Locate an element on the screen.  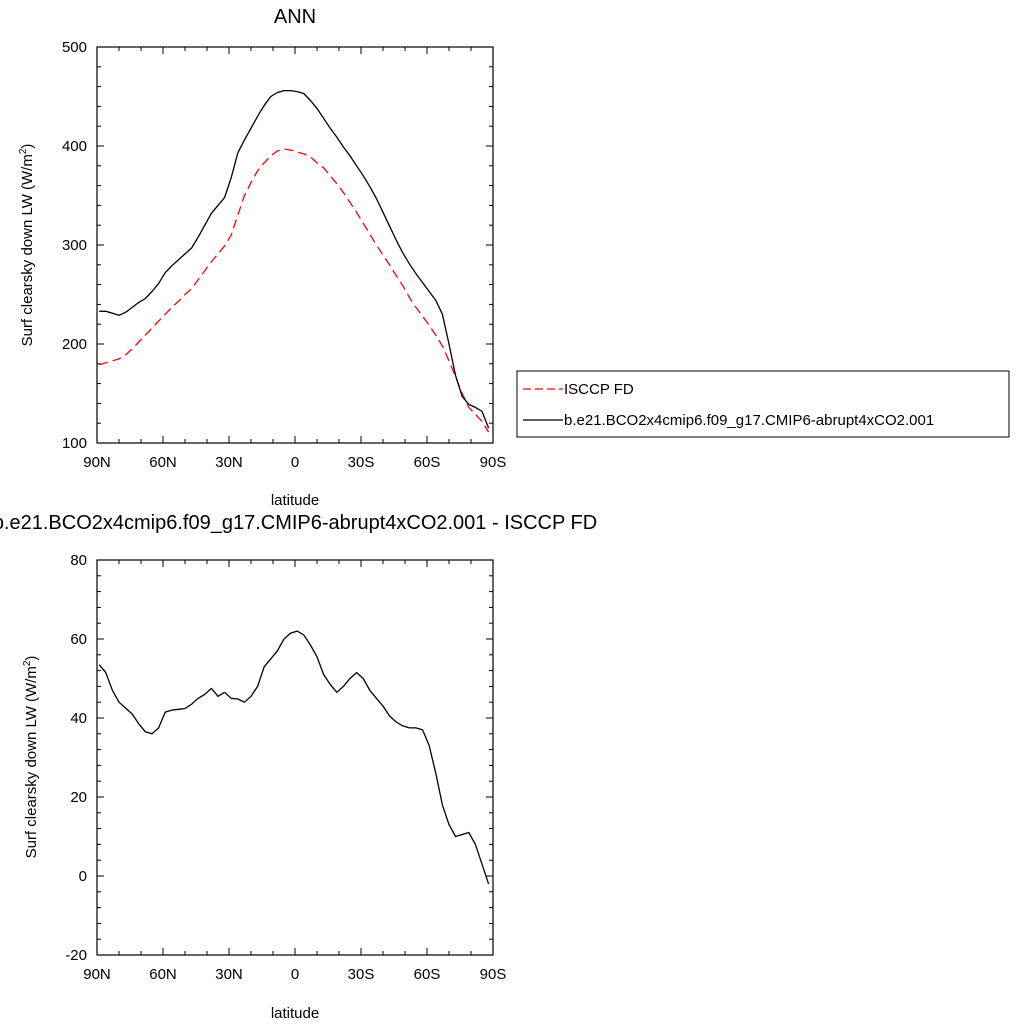
plot-bottom-x-tick-label: 90N is located at coordinates (97, 974).